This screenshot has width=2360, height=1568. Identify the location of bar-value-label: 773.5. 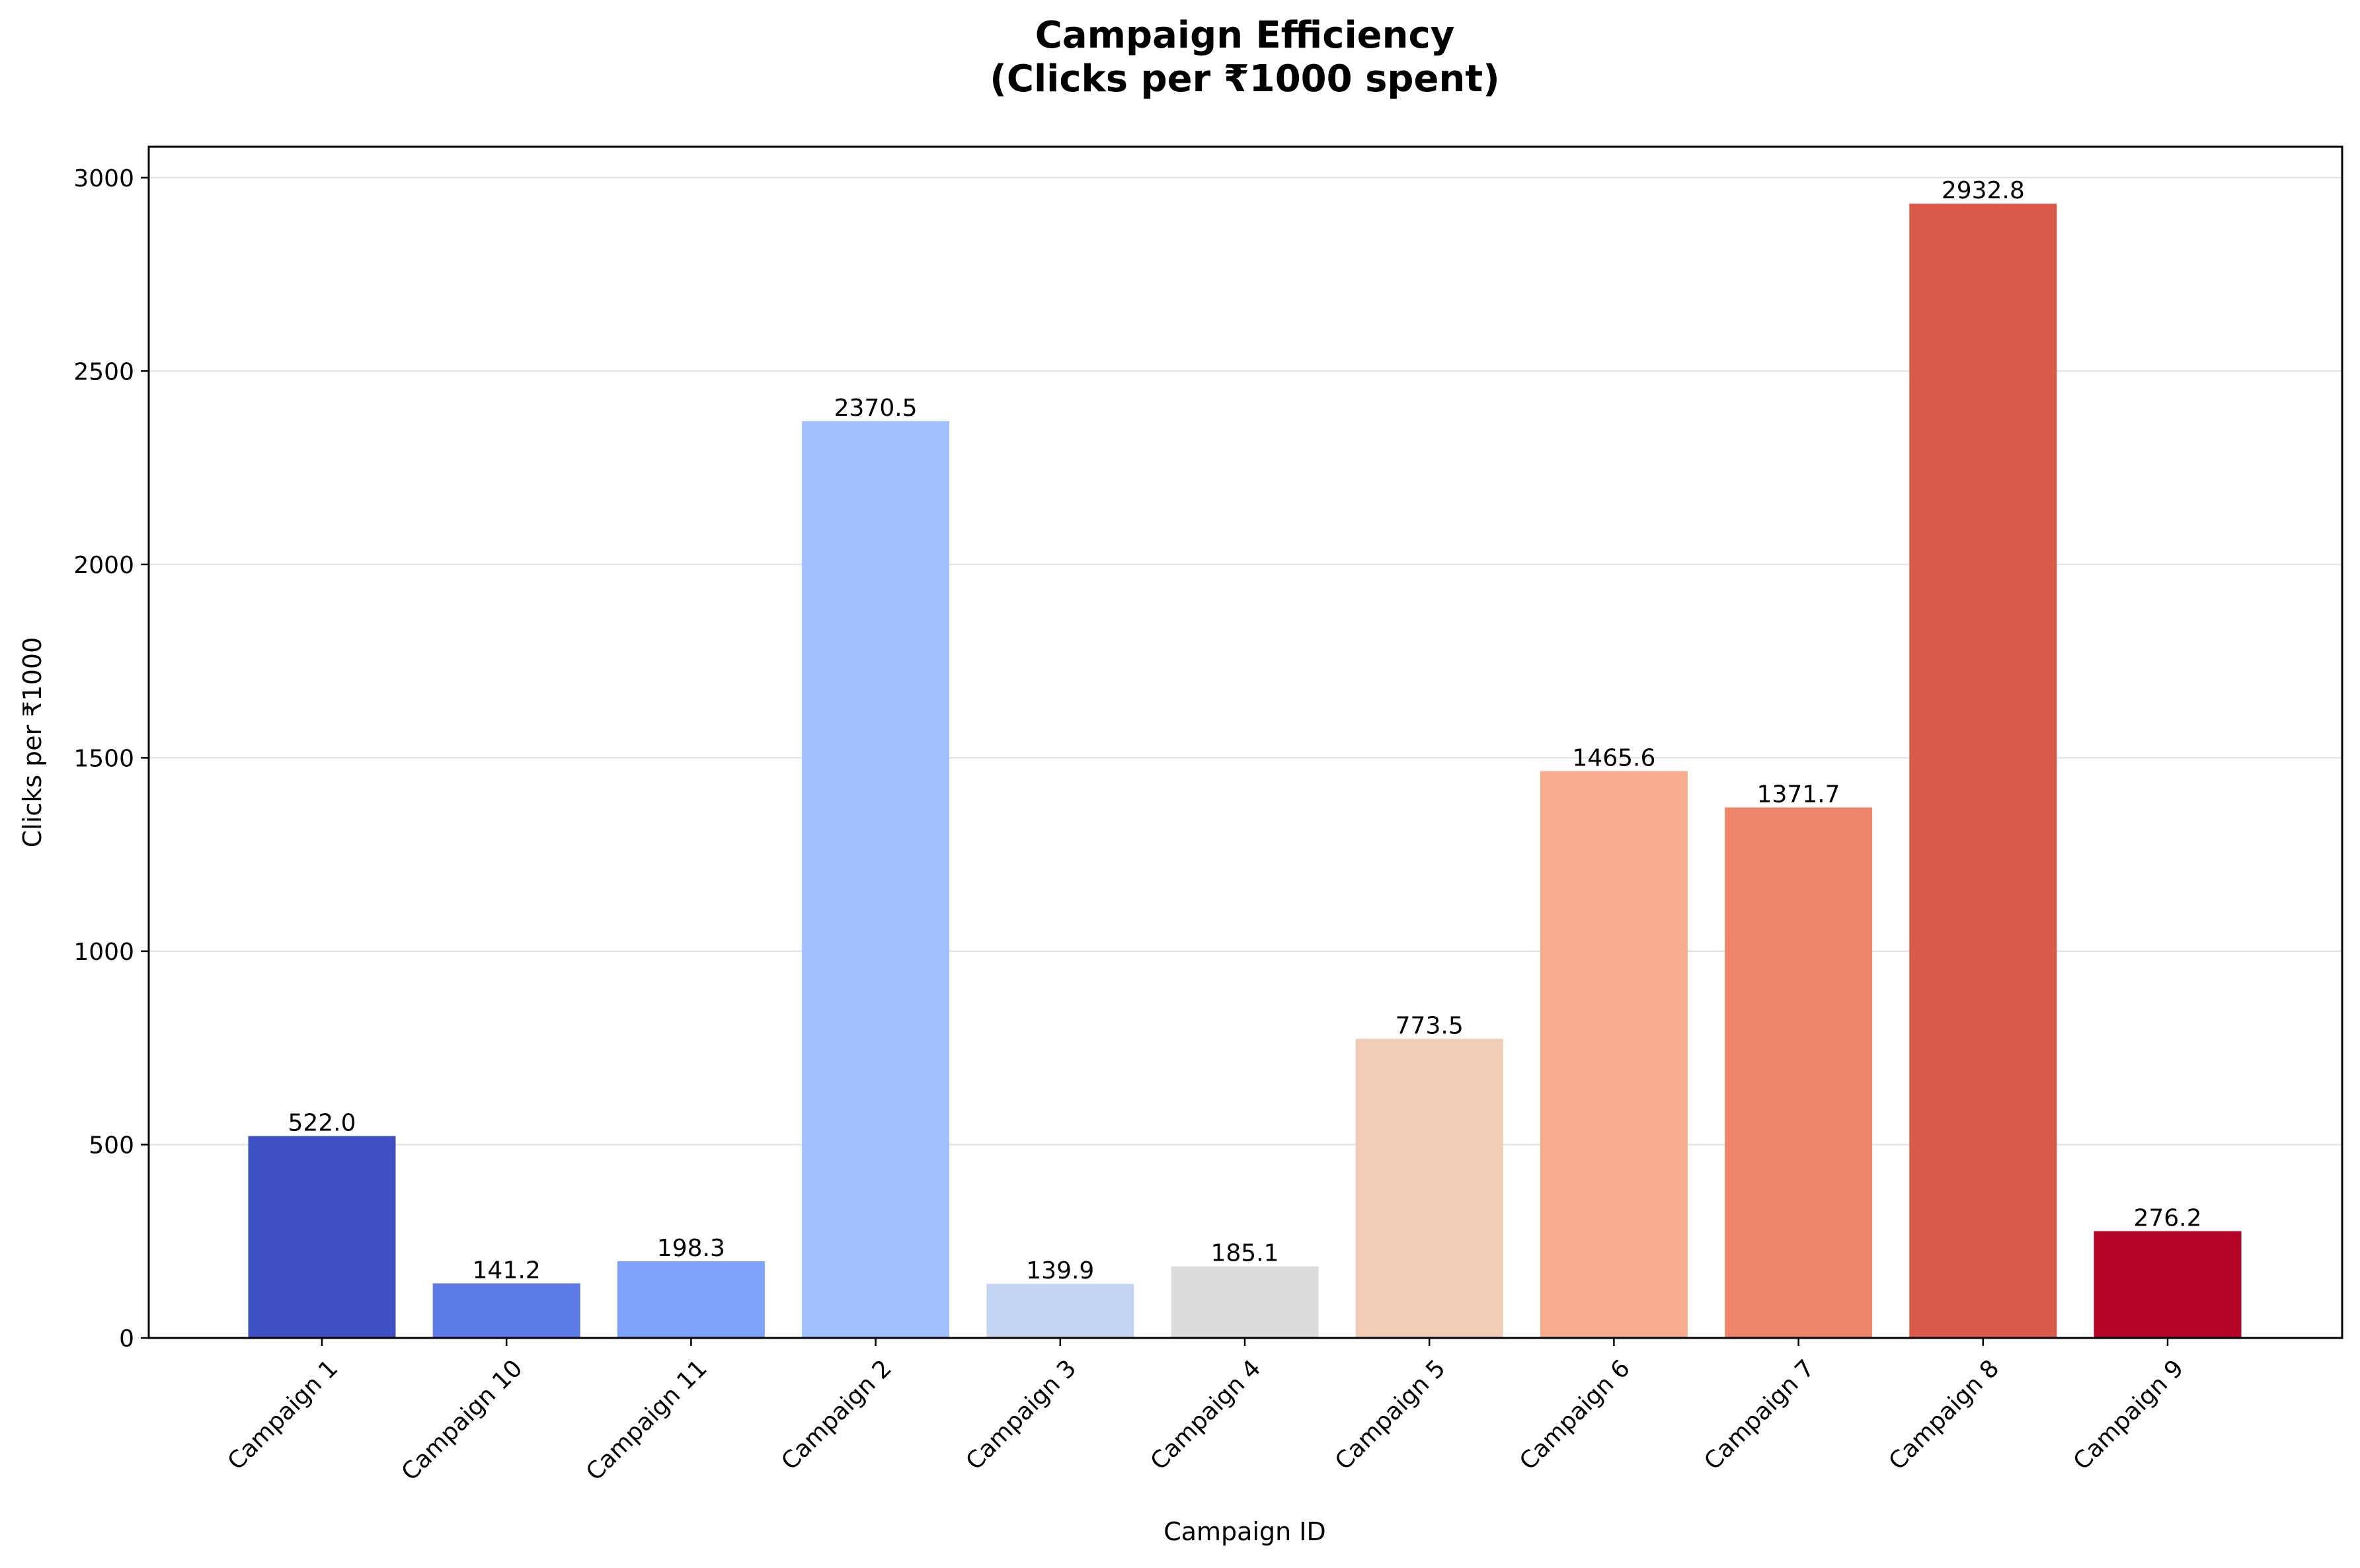
(1430, 1025).